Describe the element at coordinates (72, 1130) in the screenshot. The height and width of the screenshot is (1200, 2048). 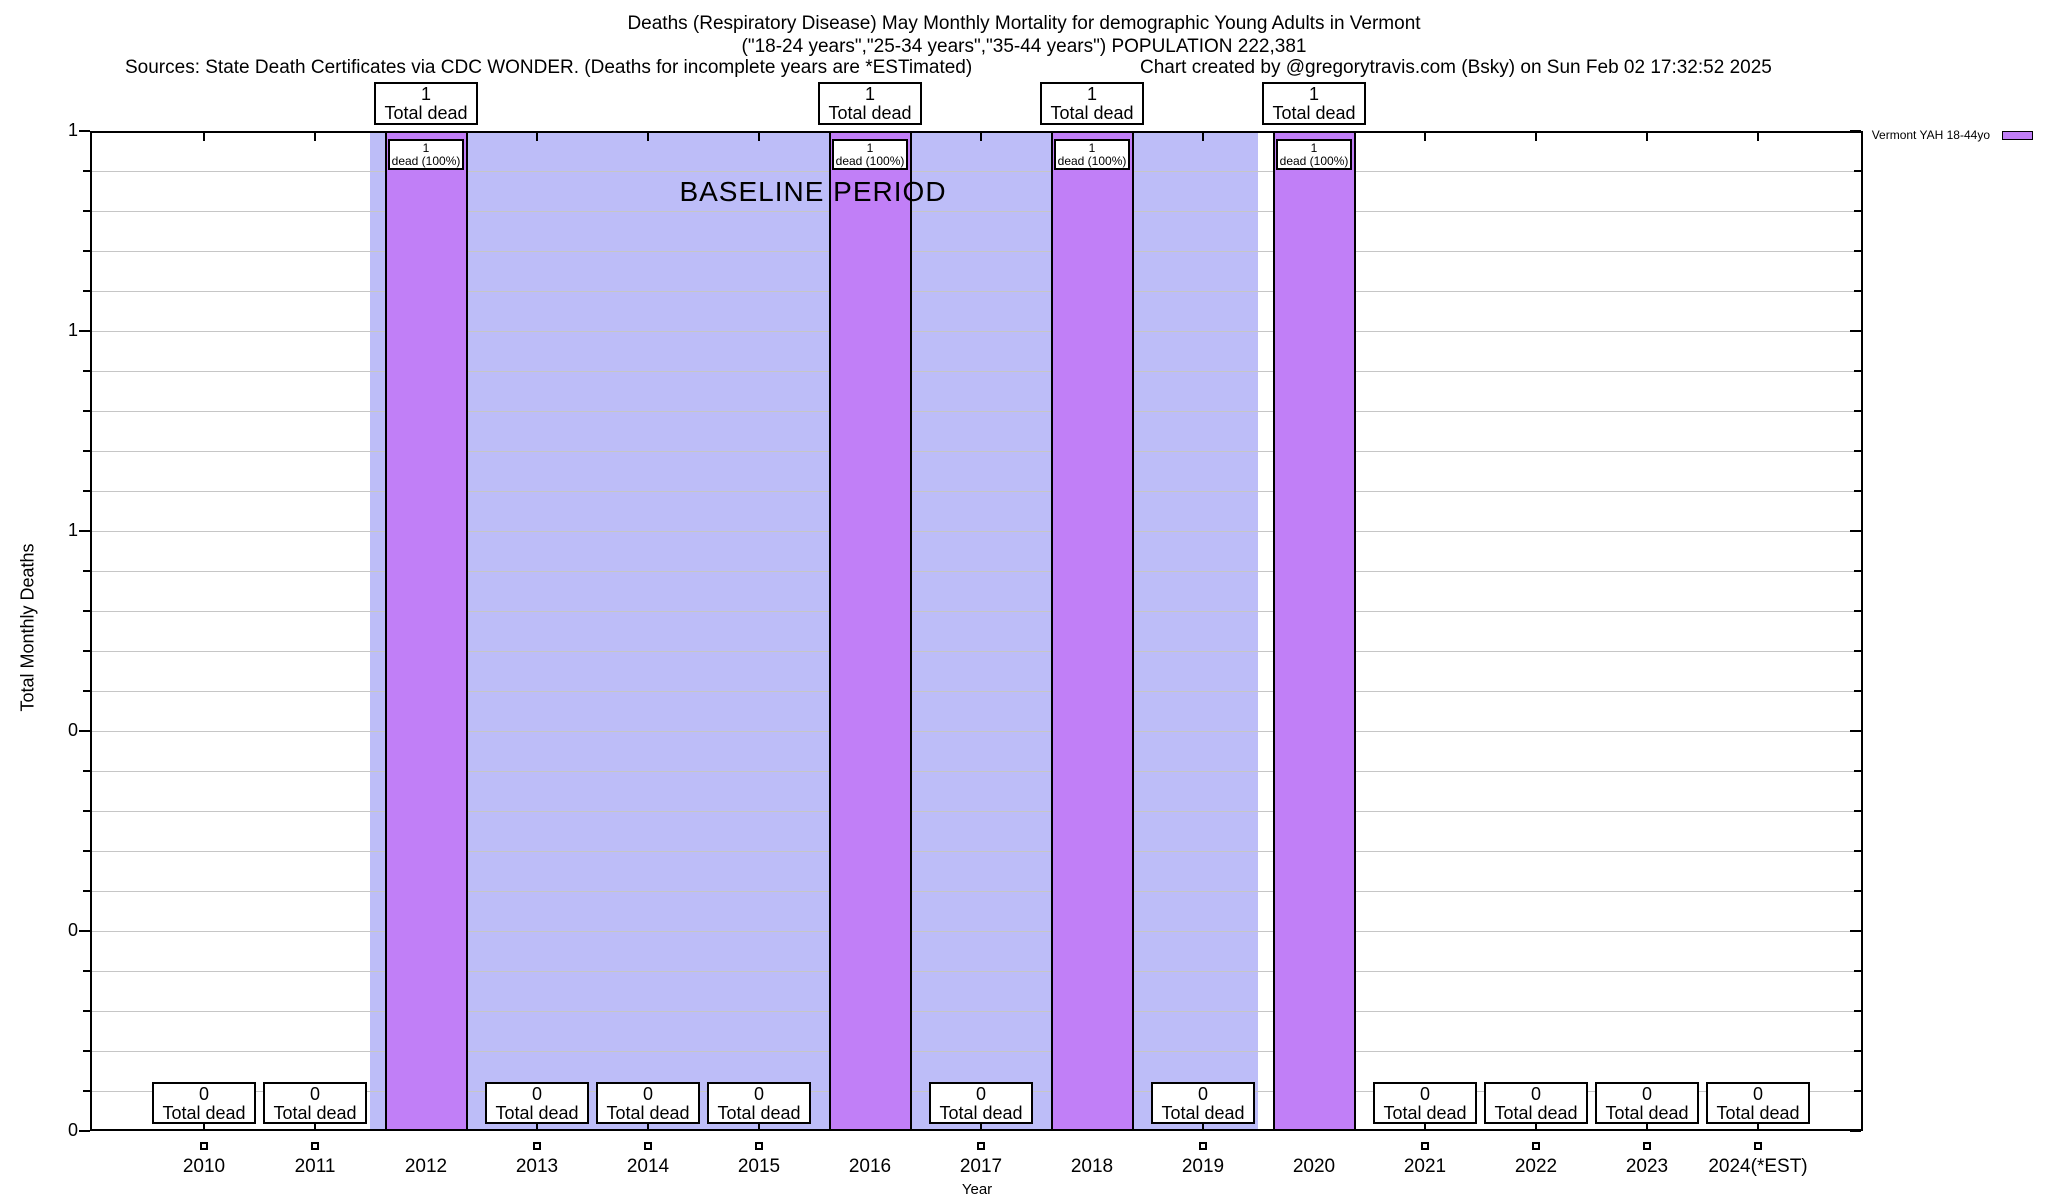
I see `y-axis-tick-label: 0` at that location.